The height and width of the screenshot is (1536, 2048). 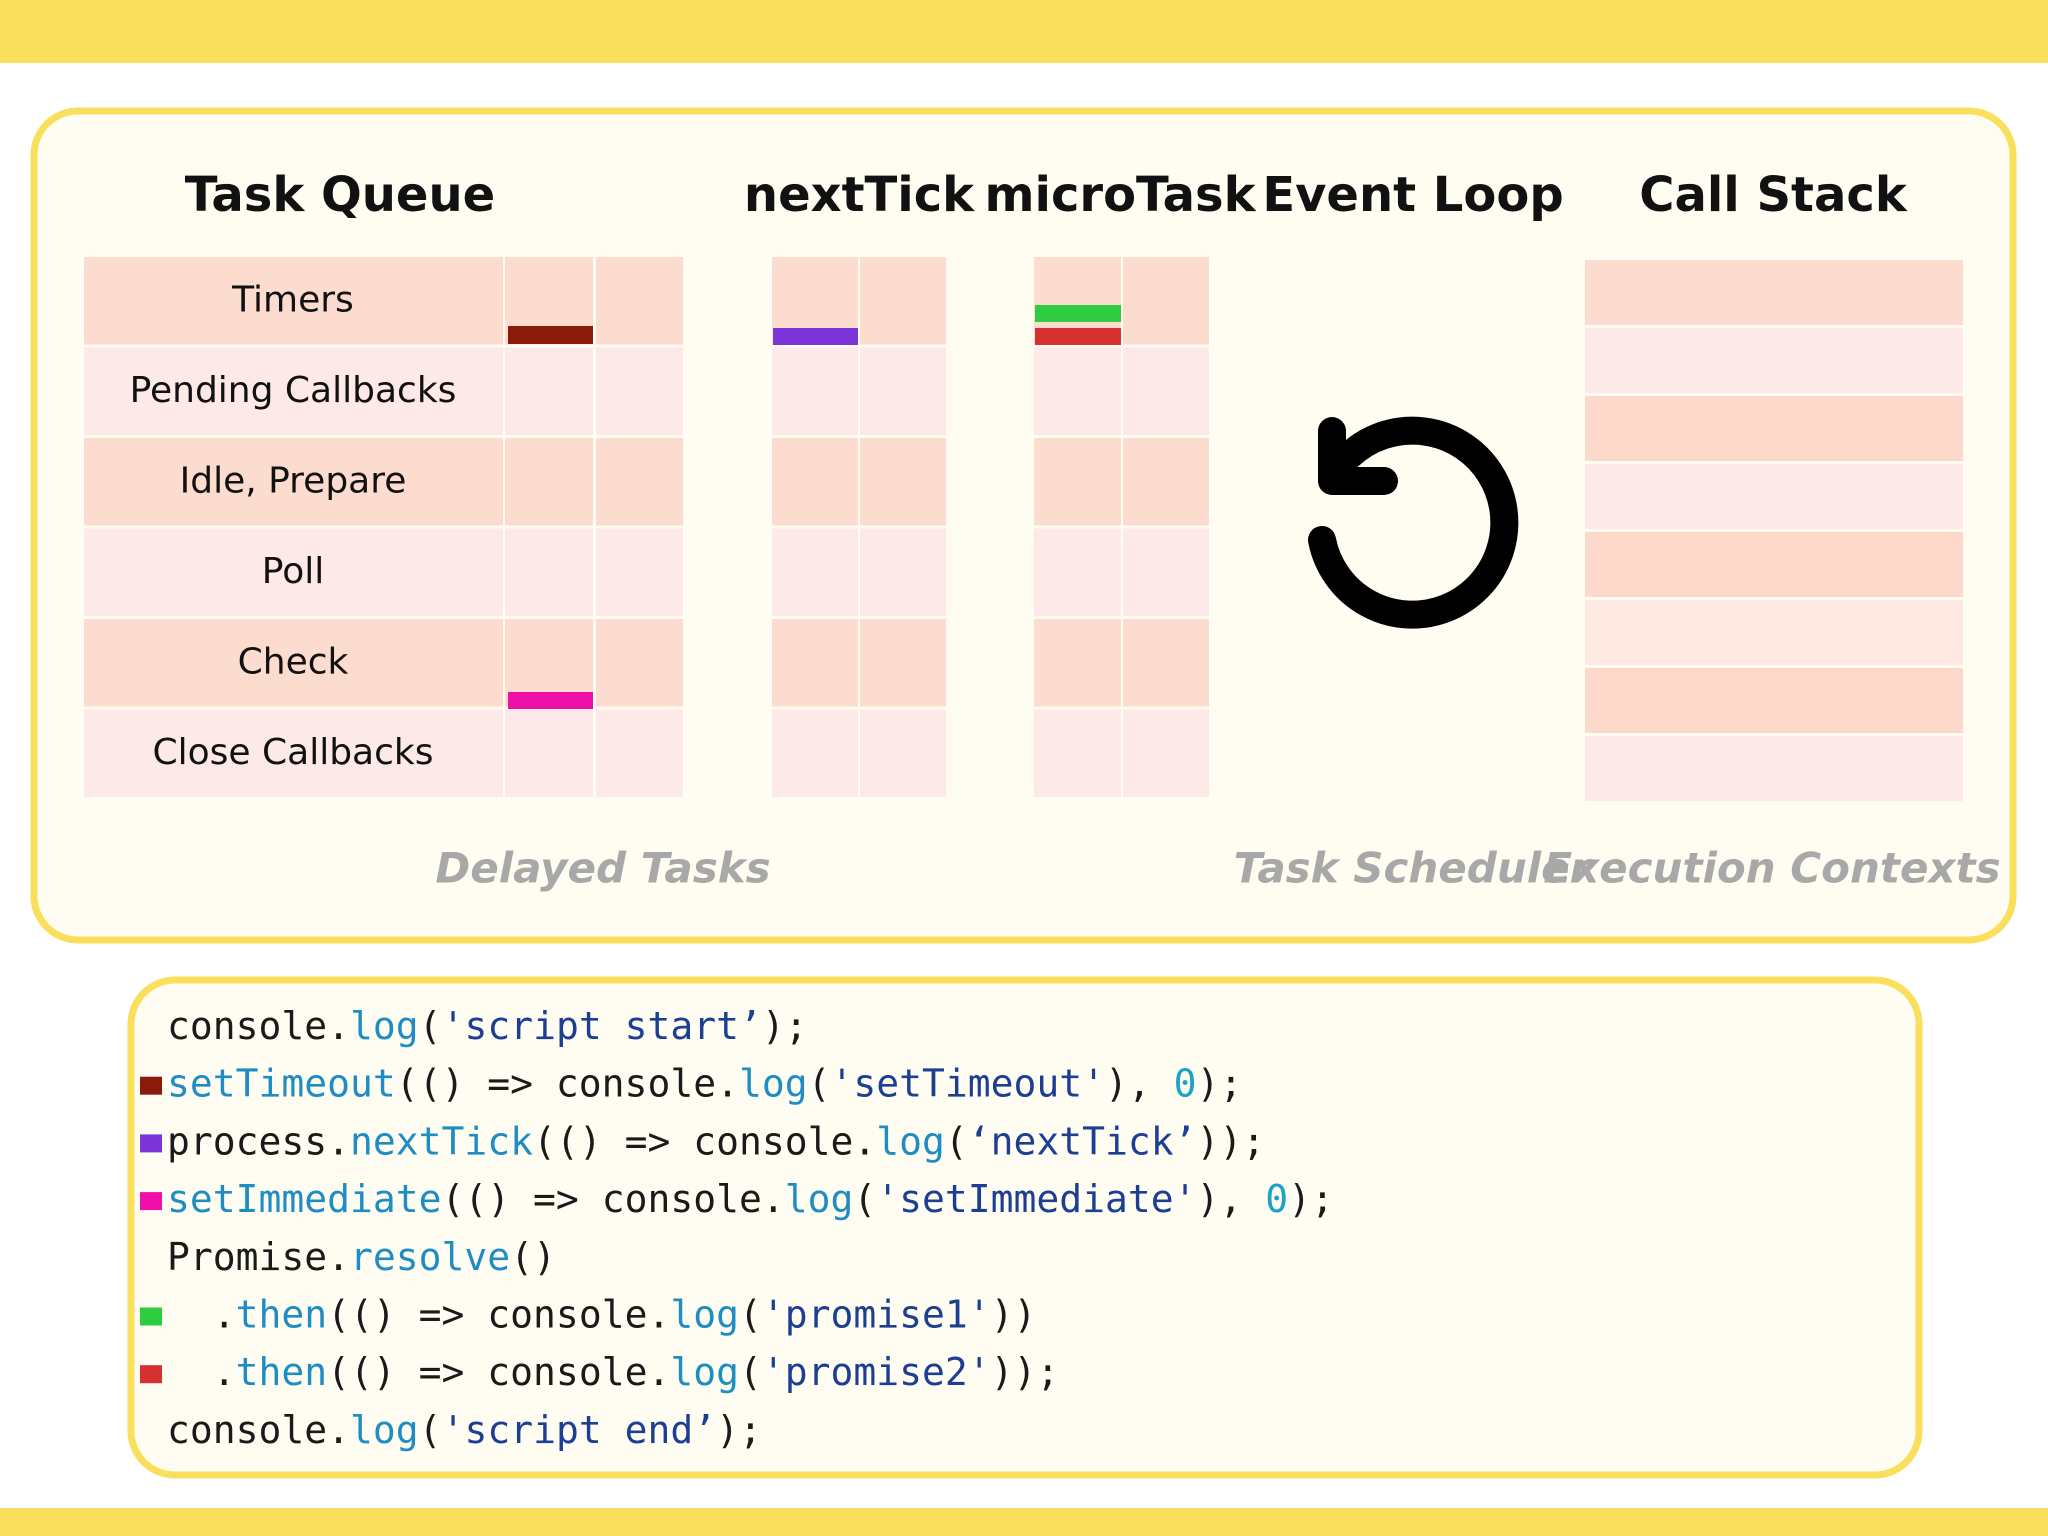 I want to click on code-token: 'script start’, so click(x=602, y=1026).